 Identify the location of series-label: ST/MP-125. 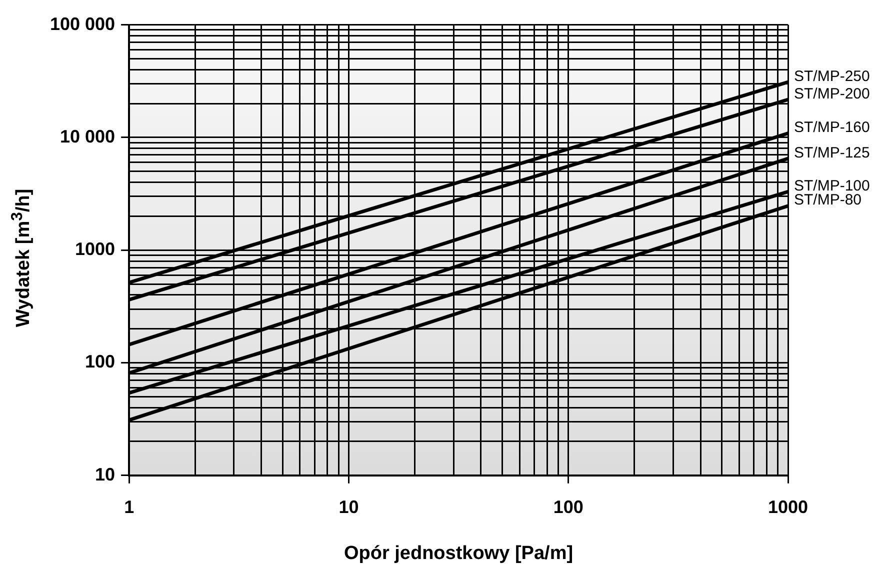
(832, 153).